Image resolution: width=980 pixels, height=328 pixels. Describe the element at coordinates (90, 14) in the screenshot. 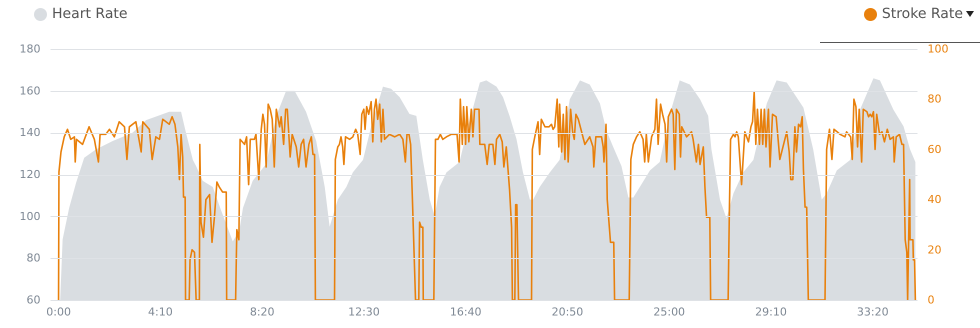

I see `legend-label: Heart Rate` at that location.